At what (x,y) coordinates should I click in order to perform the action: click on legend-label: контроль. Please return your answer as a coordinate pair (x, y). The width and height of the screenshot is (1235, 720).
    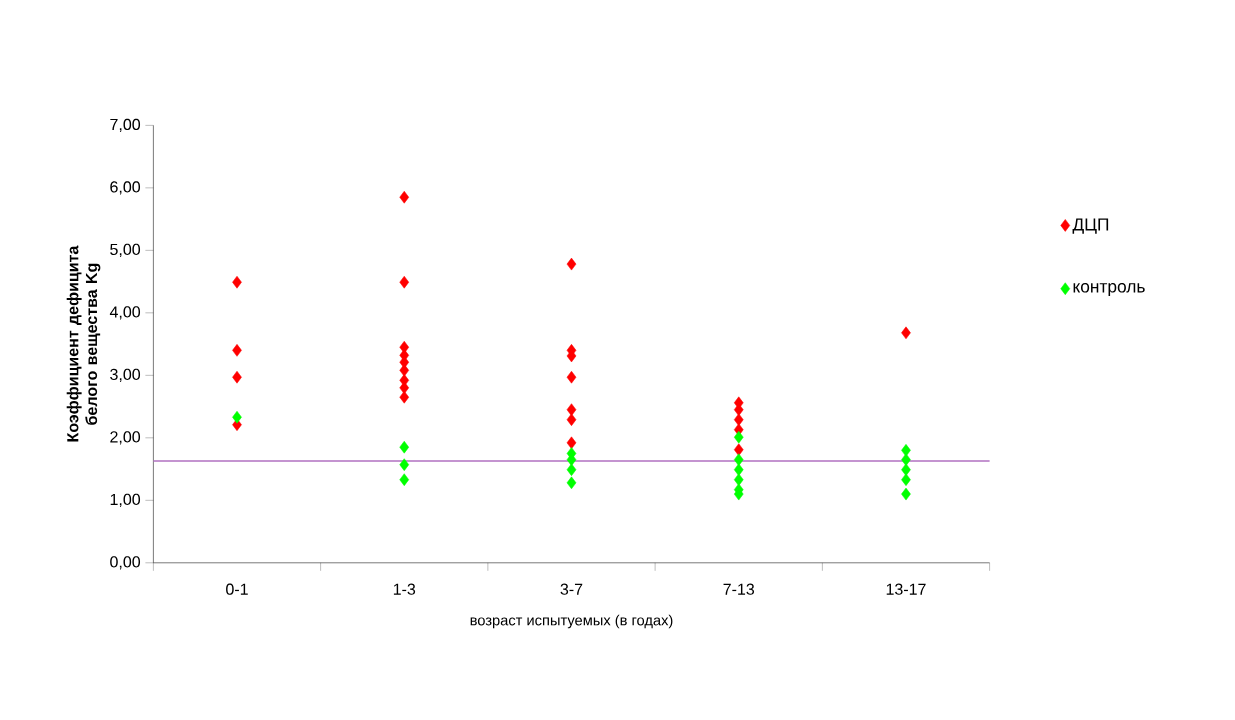
    Looking at the image, I should click on (1109, 289).